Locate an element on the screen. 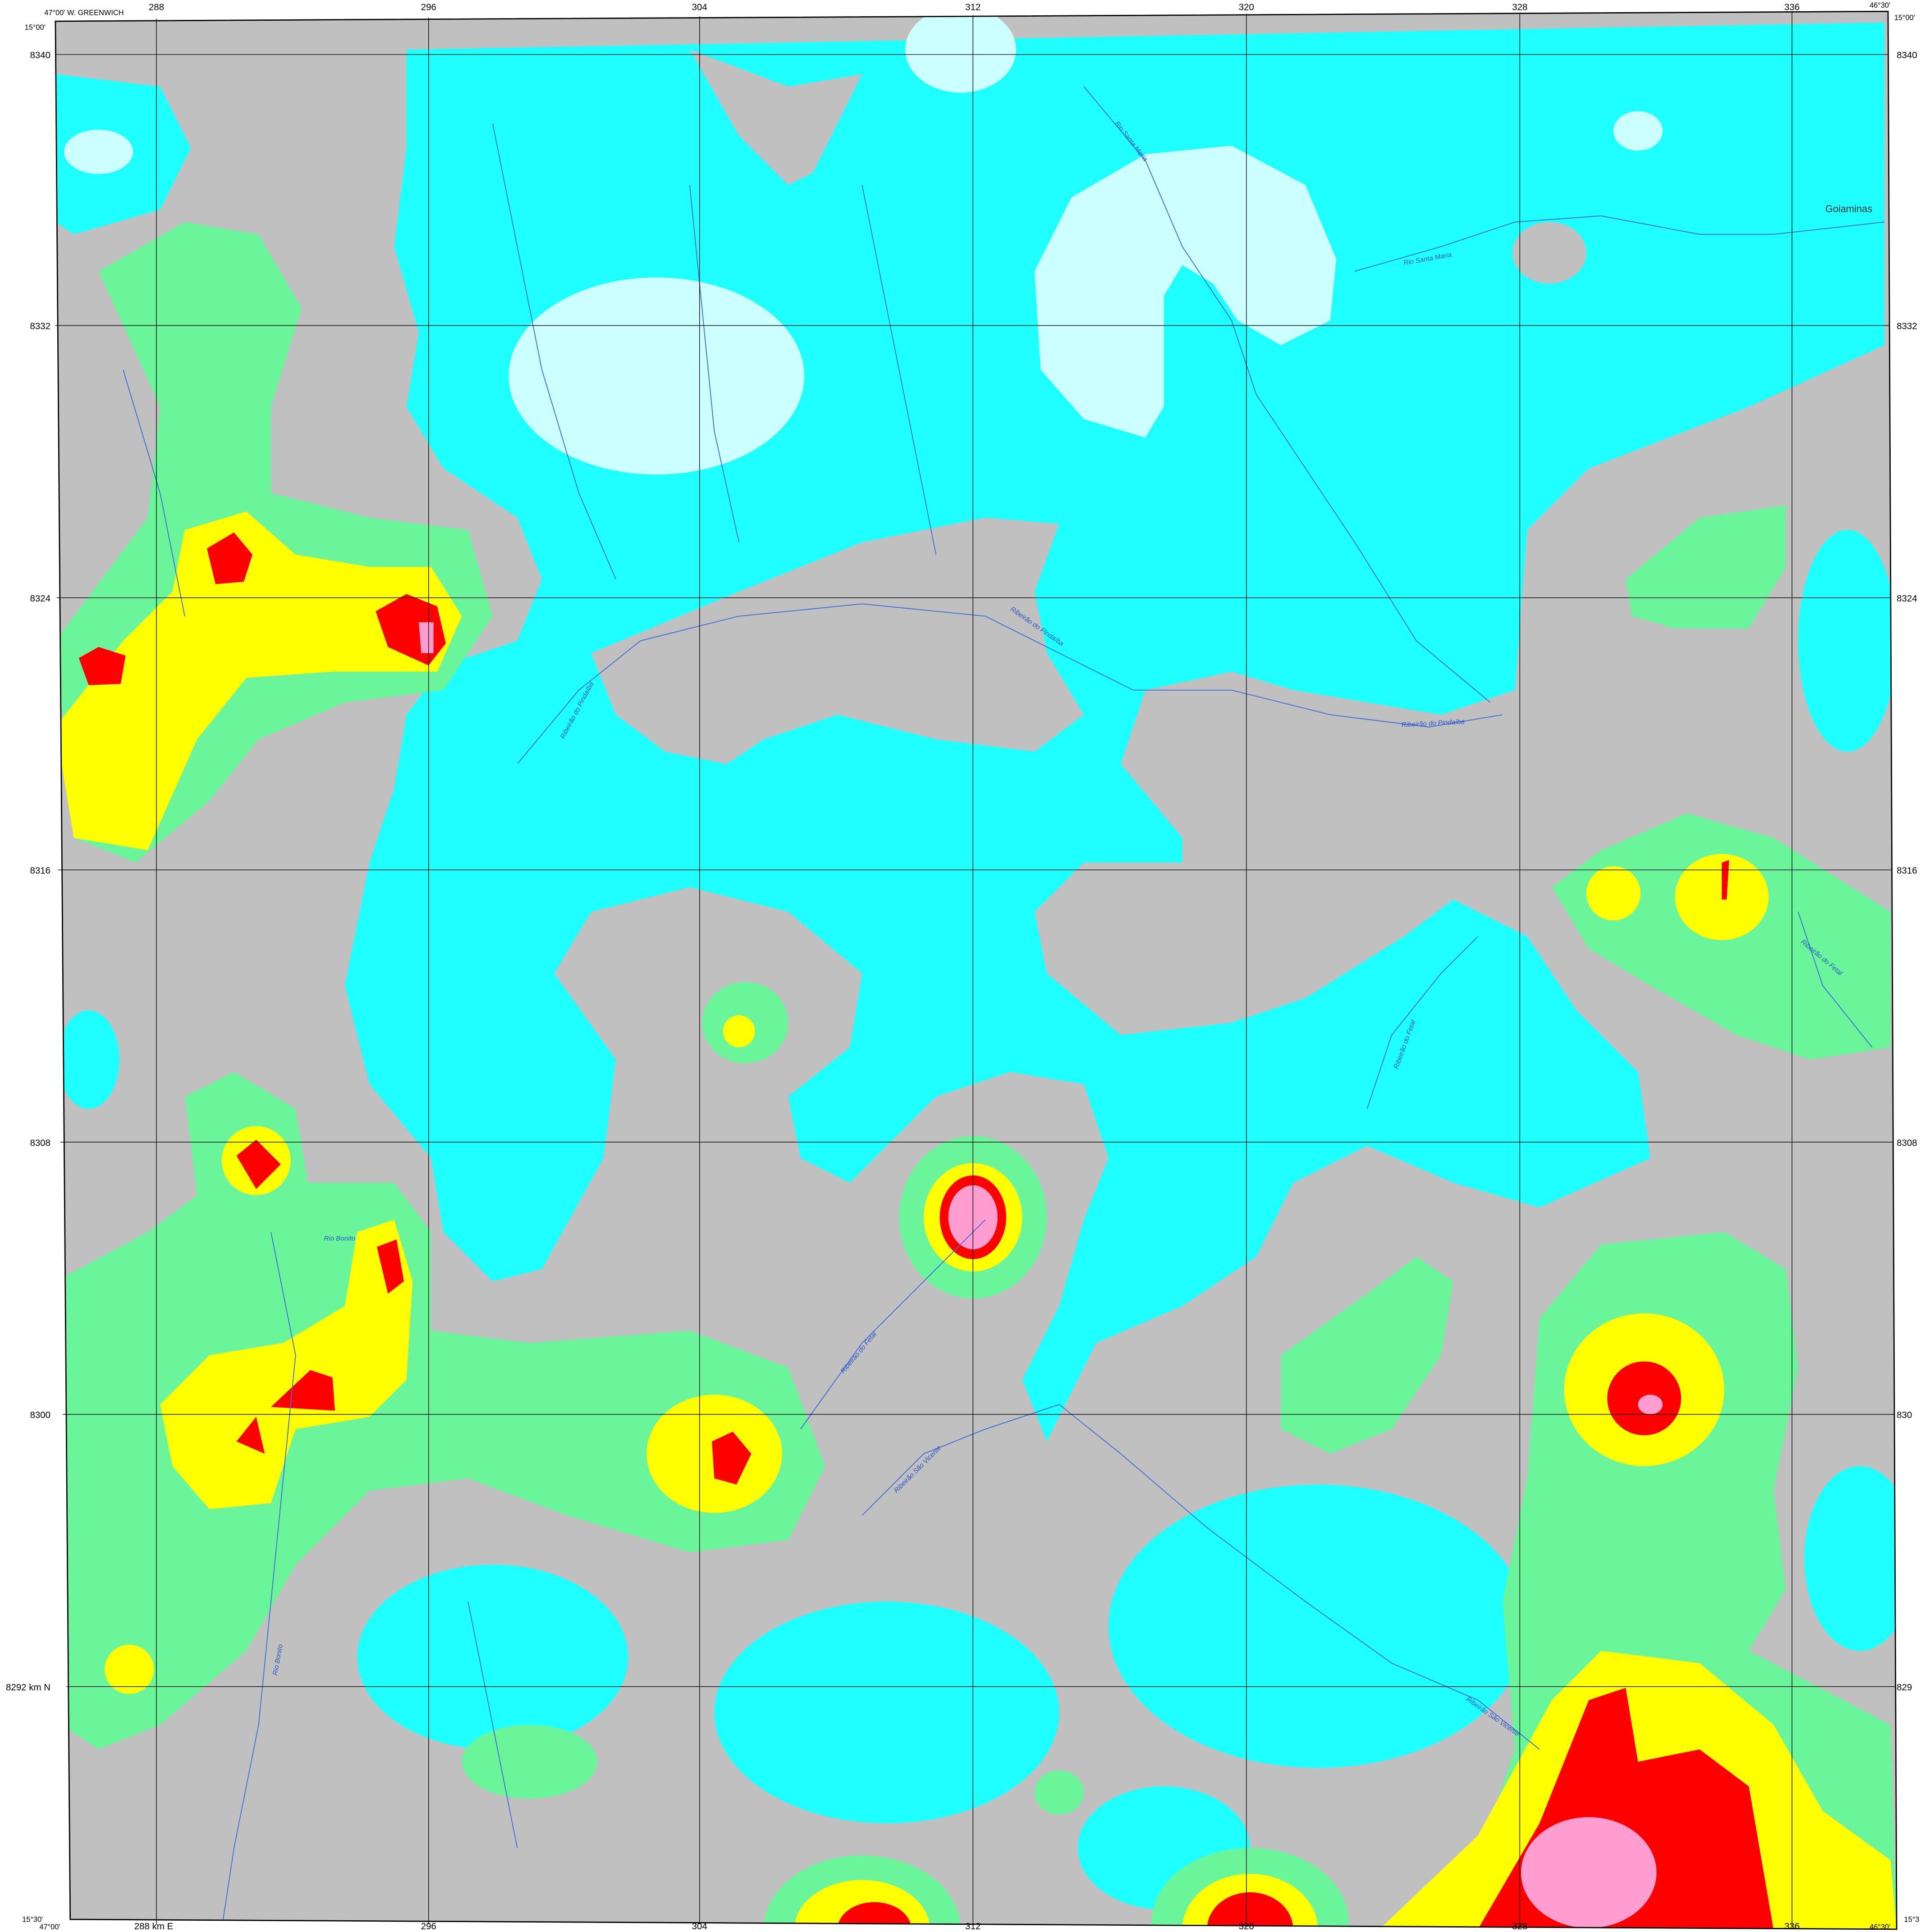  easting-label: 288 km E is located at coordinates (153, 1926).